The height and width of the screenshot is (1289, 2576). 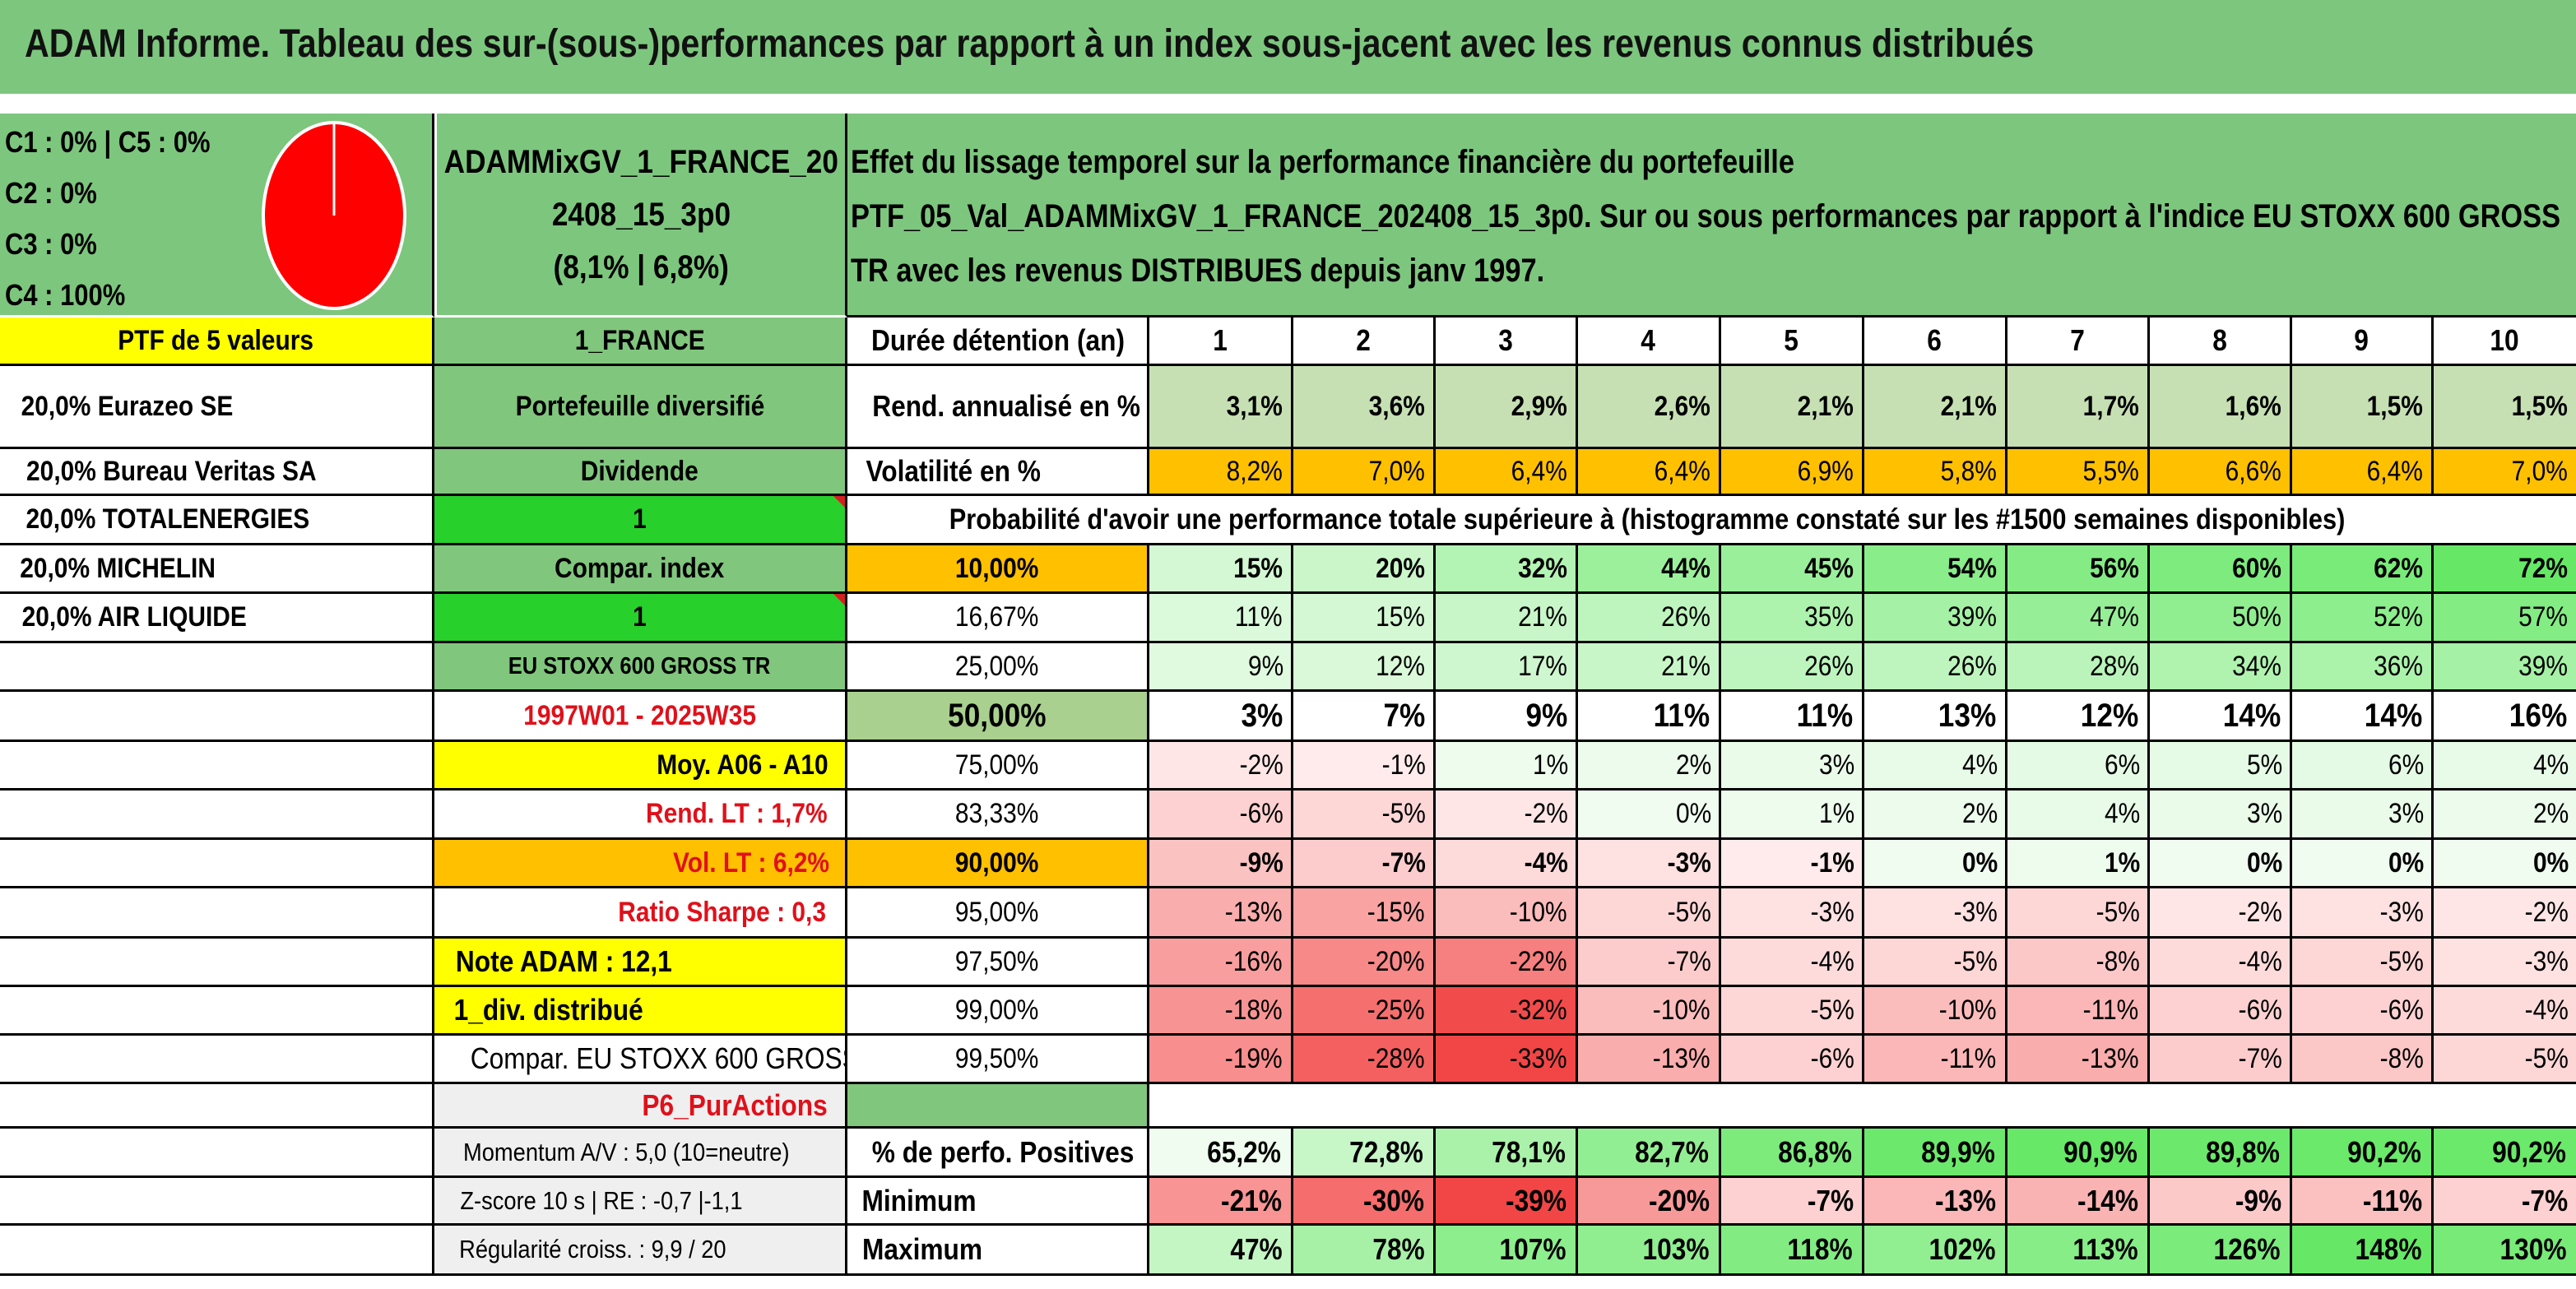 I want to click on compar-index-label-text: Compar. index, so click(x=640, y=568).